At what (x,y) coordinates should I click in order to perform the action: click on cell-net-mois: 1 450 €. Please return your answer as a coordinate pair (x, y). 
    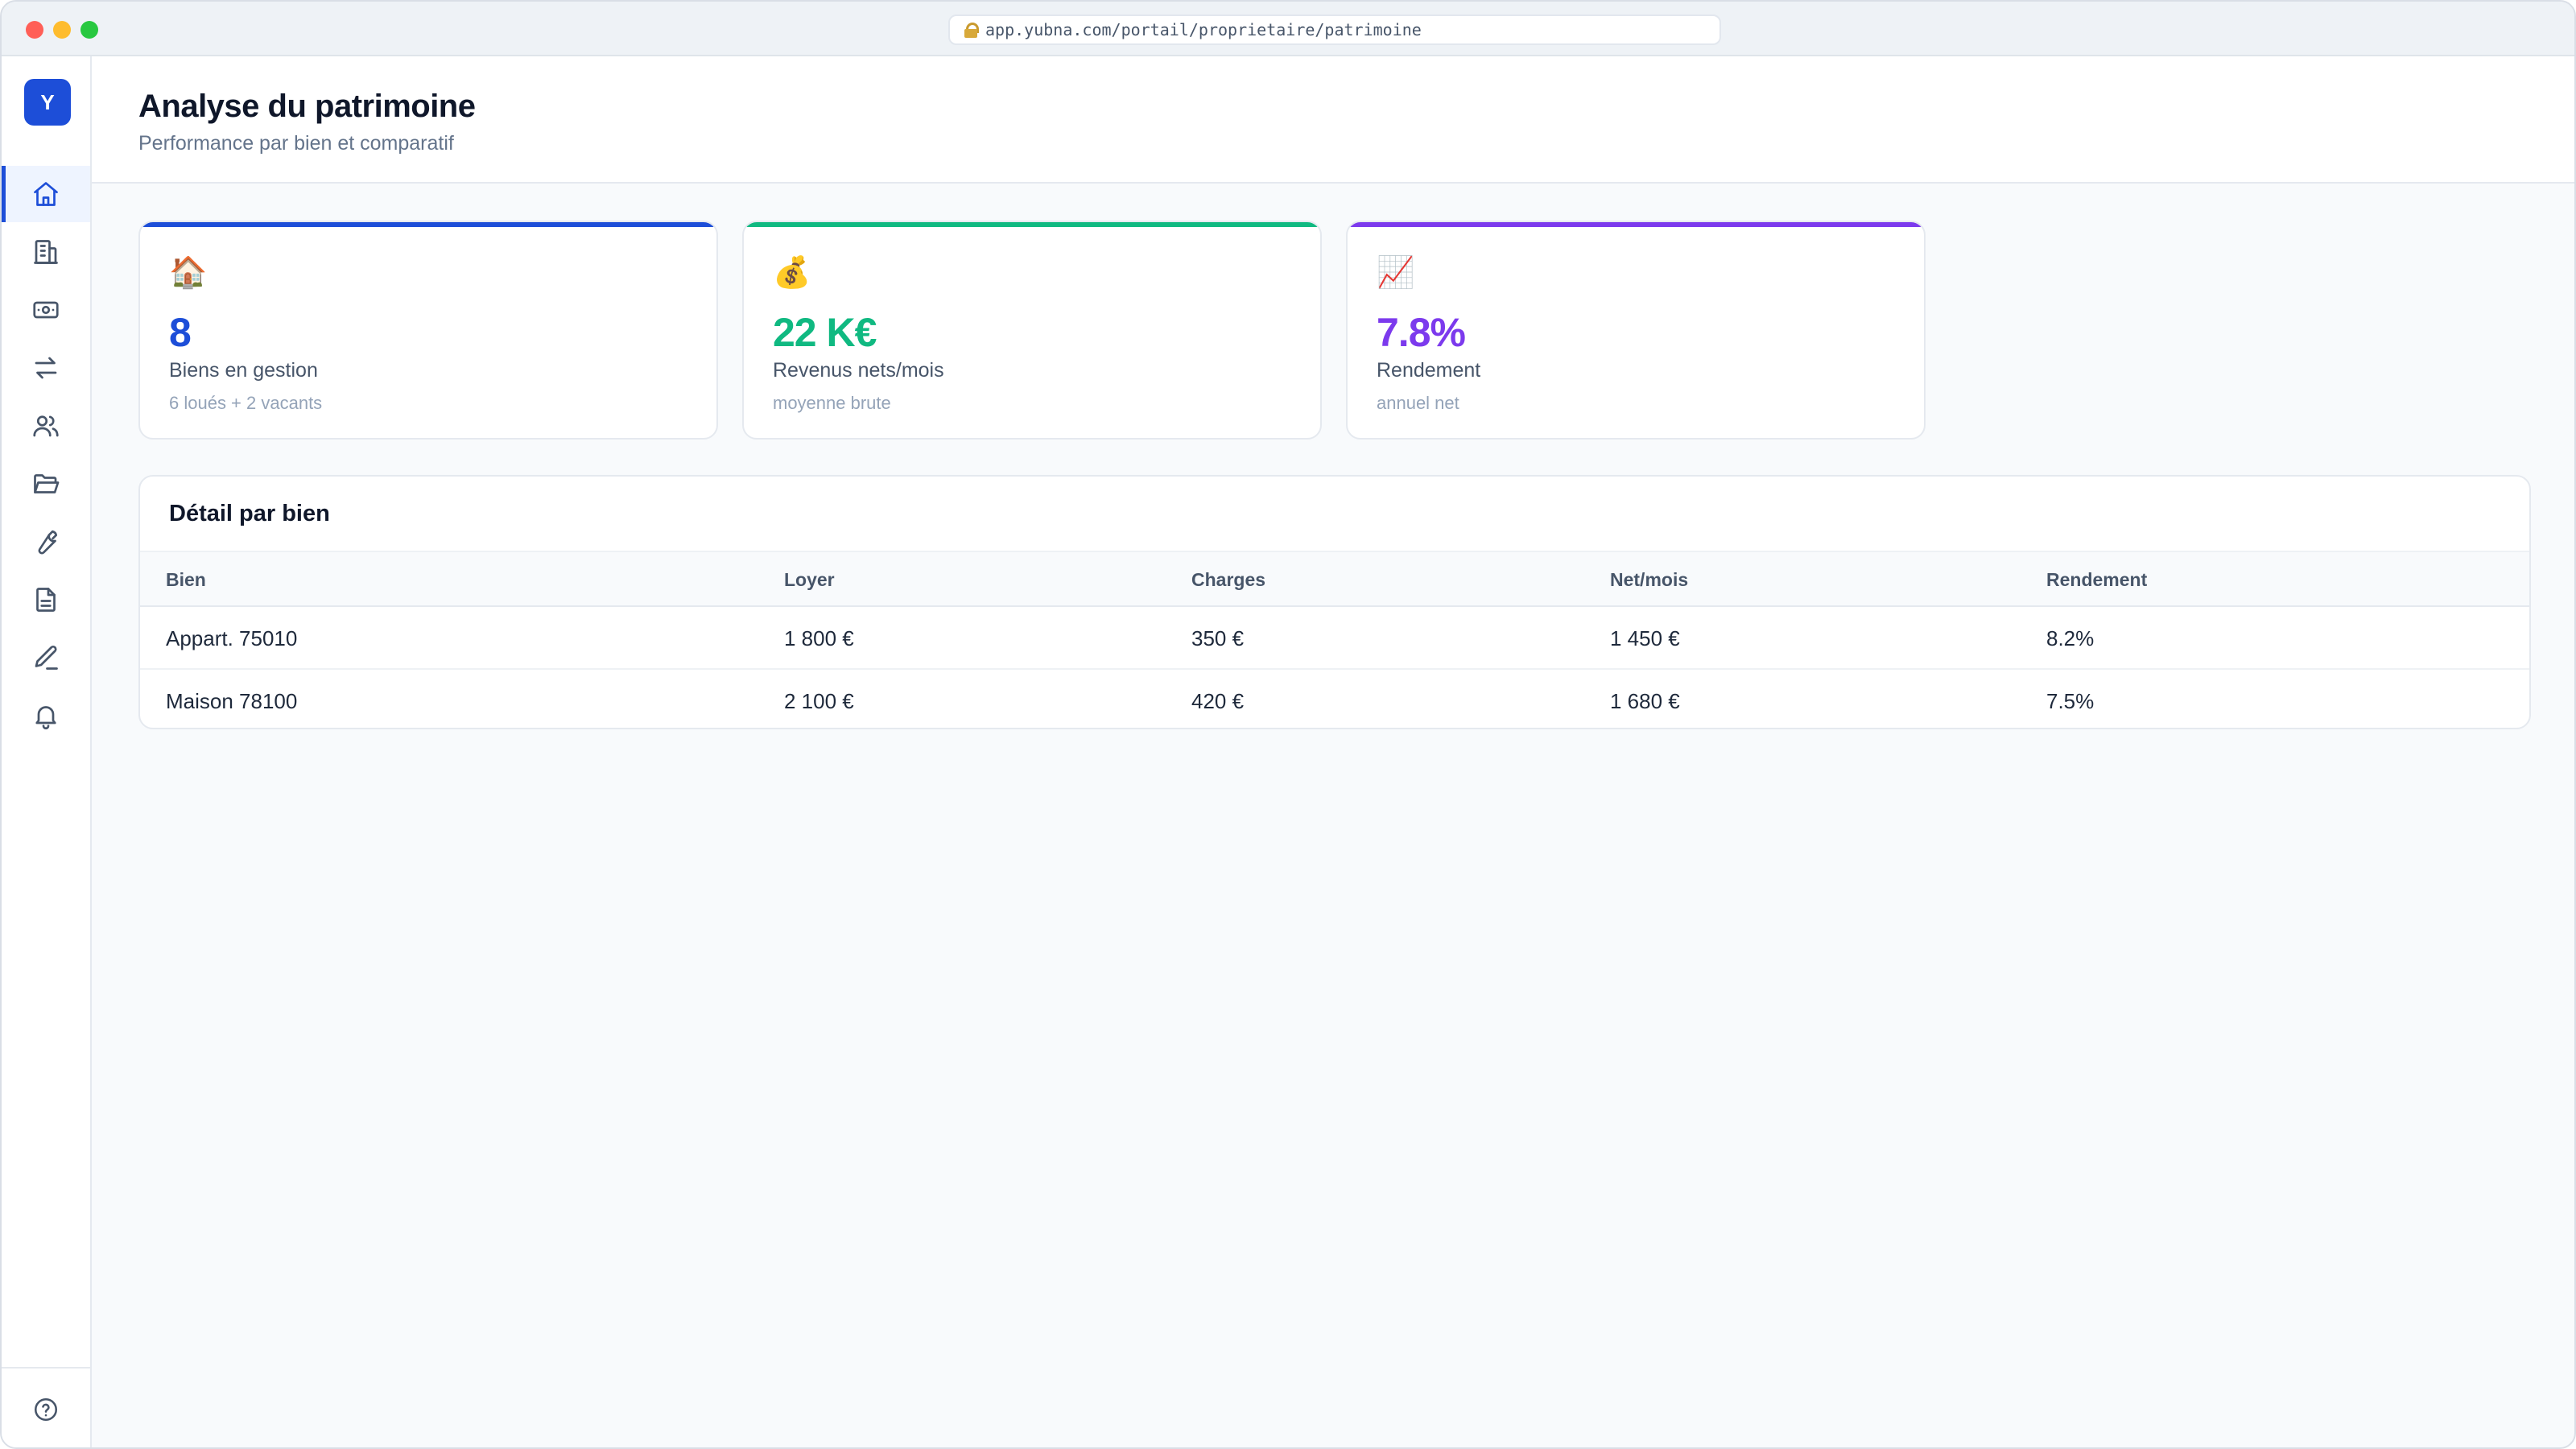
    Looking at the image, I should click on (1645, 638).